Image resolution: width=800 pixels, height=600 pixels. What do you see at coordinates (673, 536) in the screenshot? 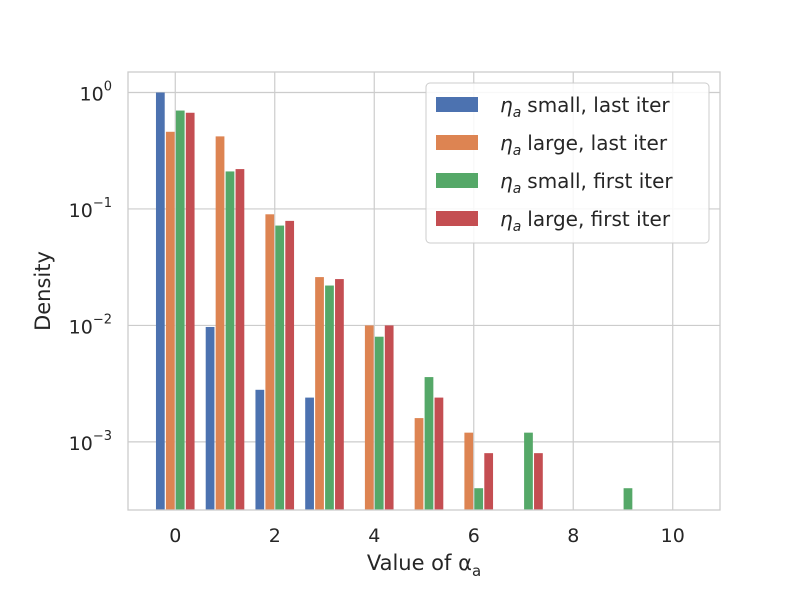
I see `x-tick-label: 10` at bounding box center [673, 536].